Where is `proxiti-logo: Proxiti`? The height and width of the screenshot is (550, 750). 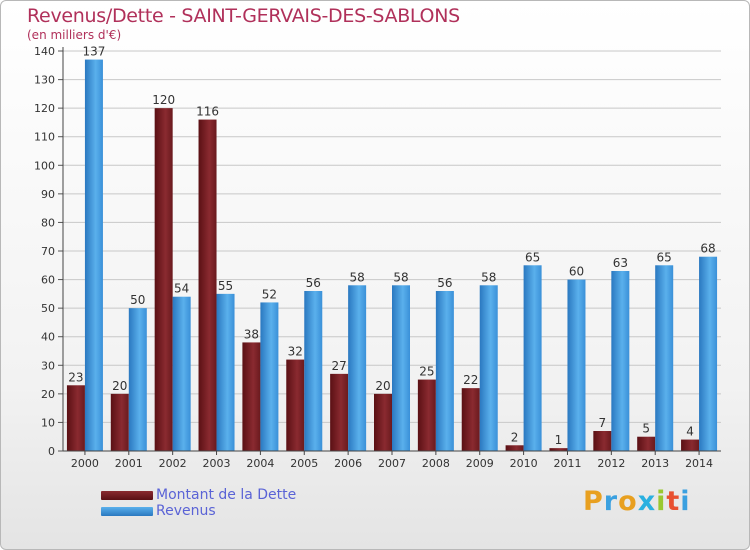 proxiti-logo: Proxiti is located at coordinates (637, 501).